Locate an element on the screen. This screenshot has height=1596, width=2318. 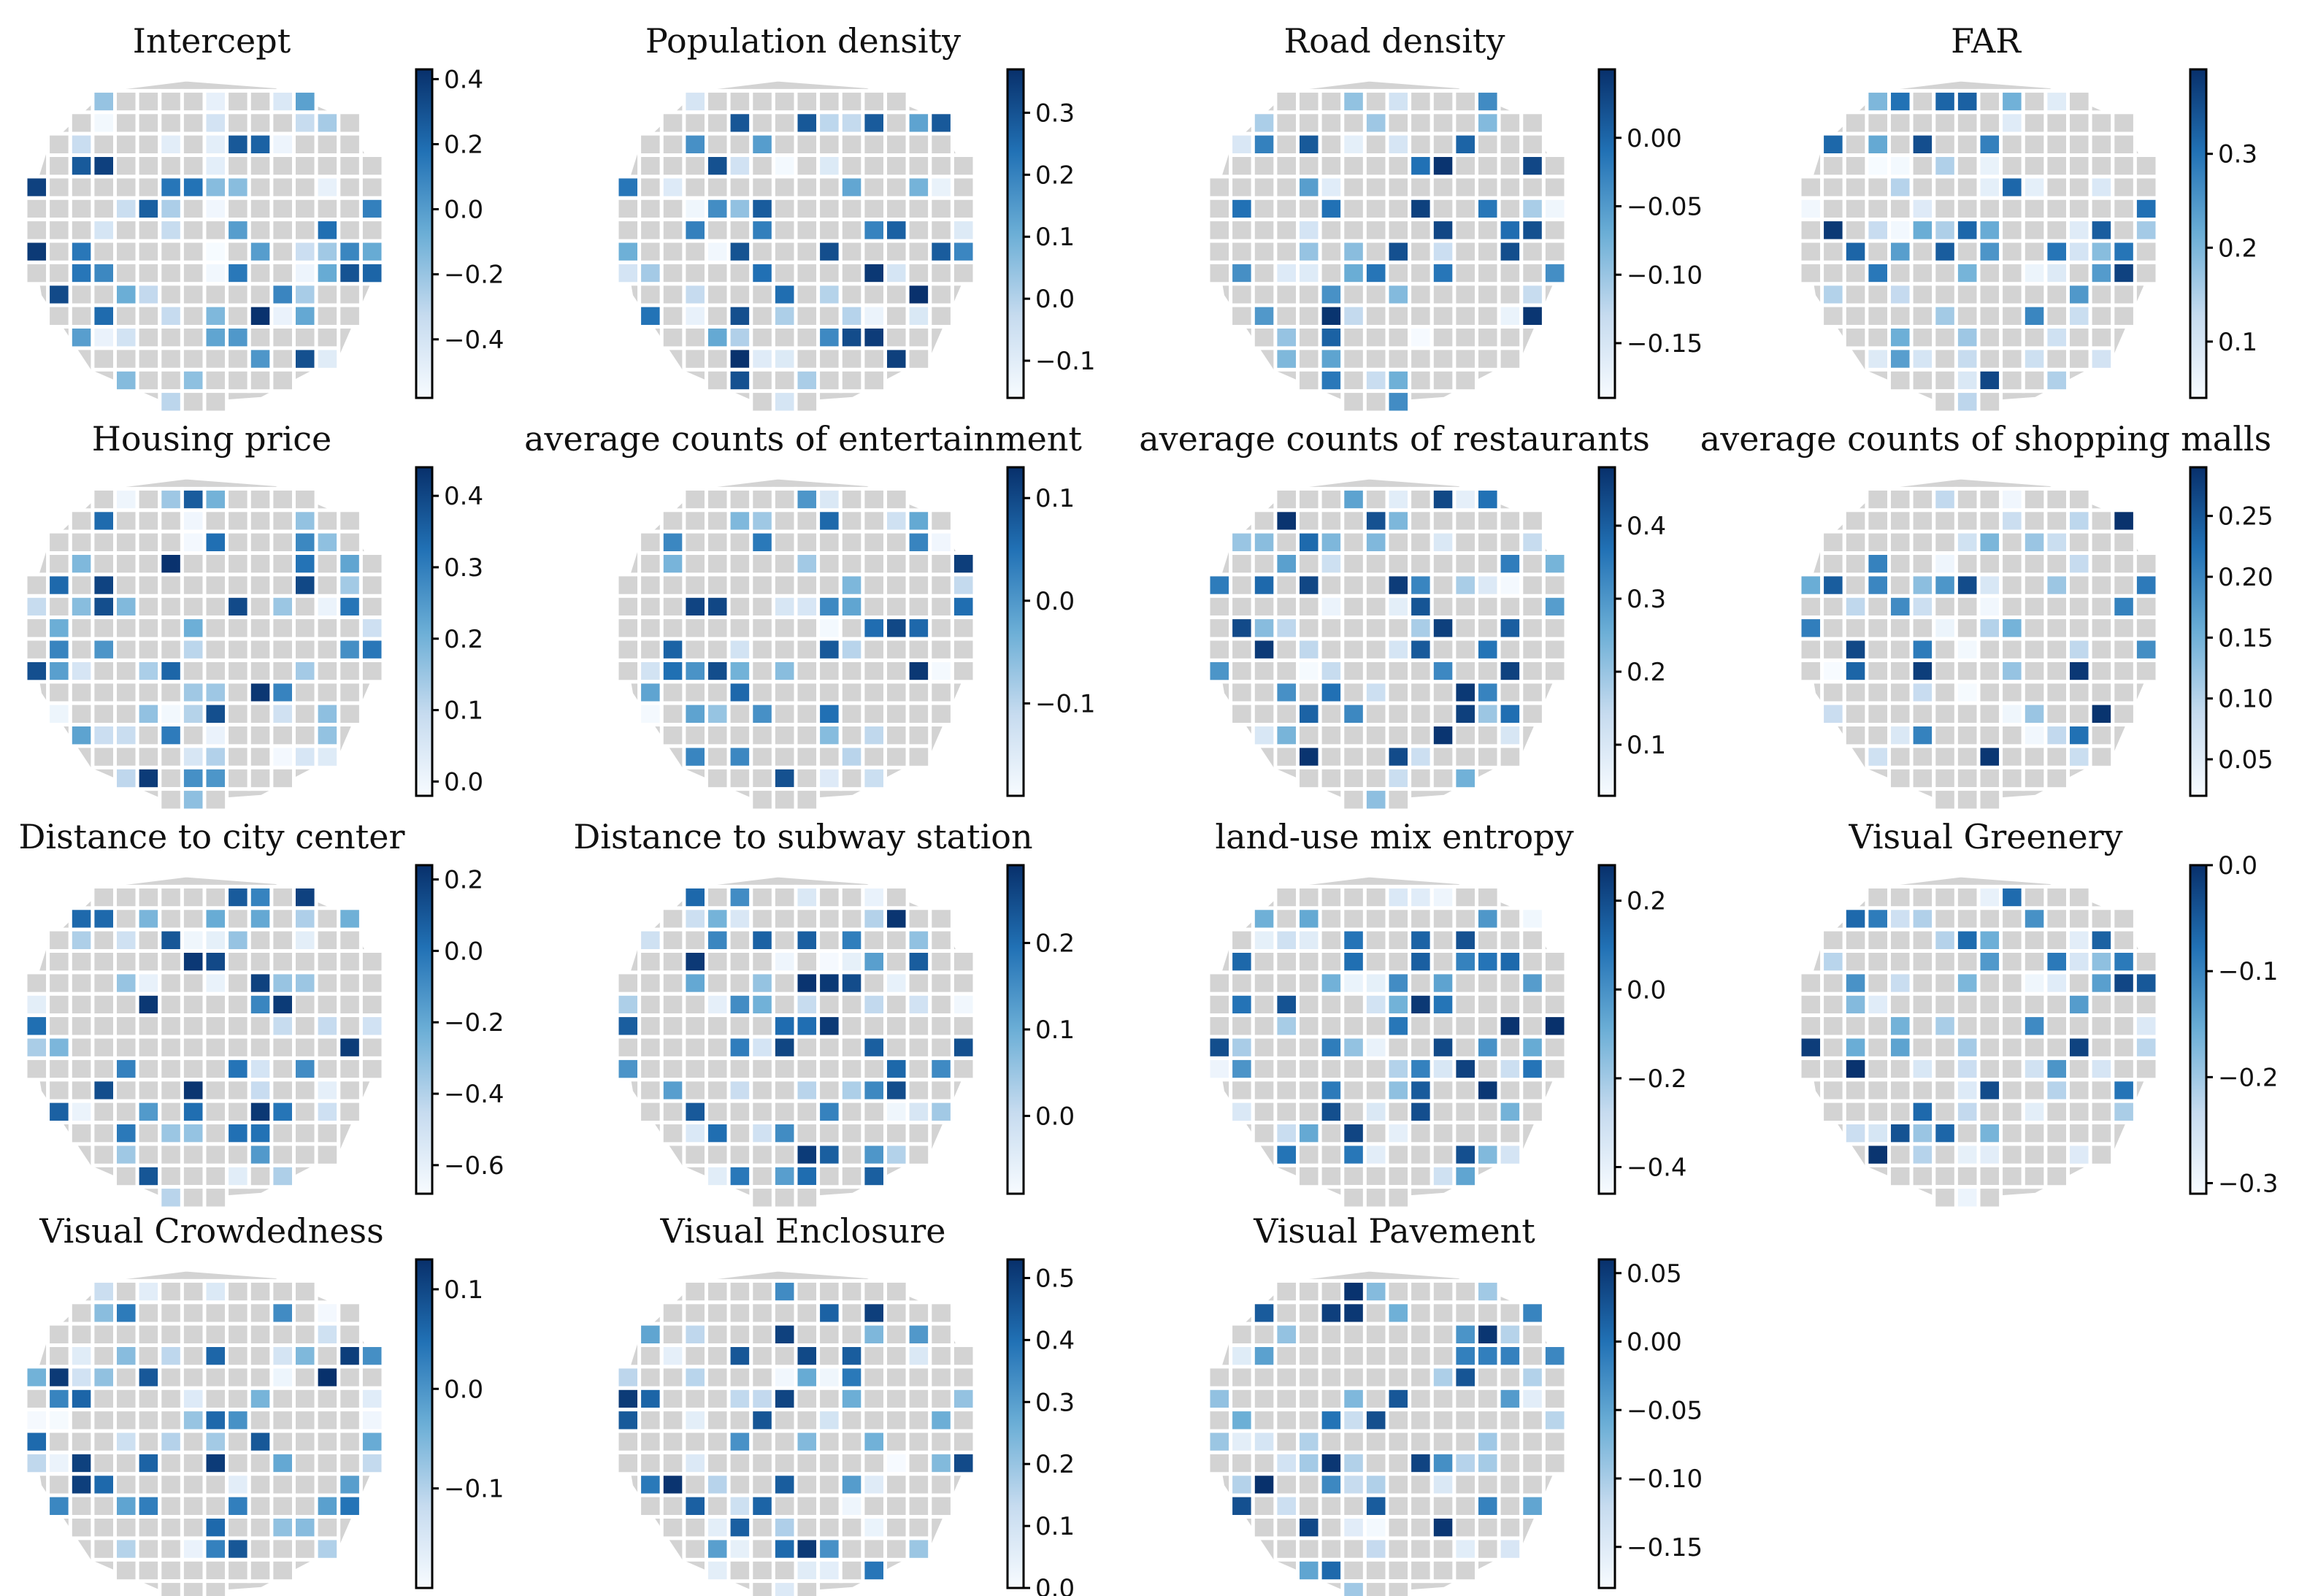
colorbar-tick-label: 0.4 is located at coordinates (463, 496).